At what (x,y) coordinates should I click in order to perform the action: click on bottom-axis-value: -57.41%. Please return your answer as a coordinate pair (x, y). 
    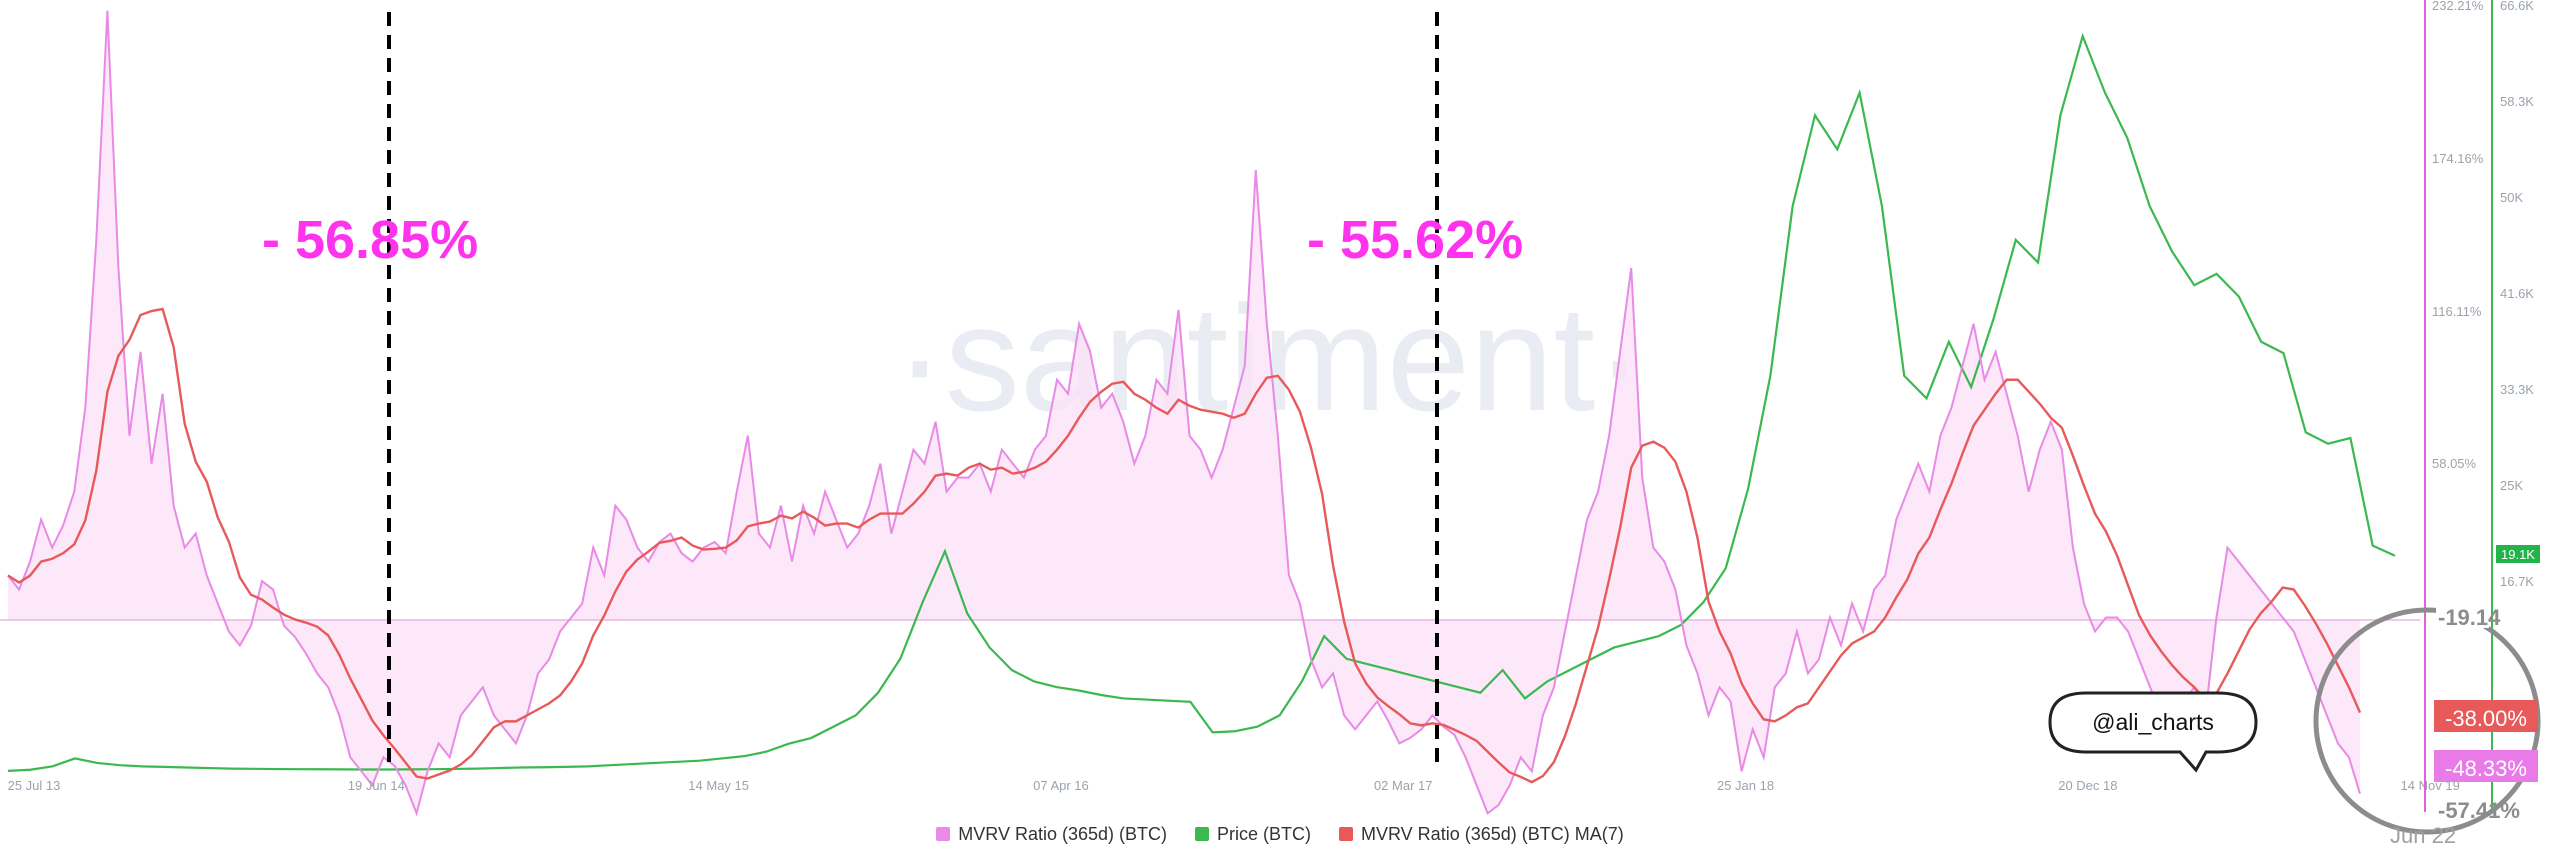
    Looking at the image, I should click on (2479, 810).